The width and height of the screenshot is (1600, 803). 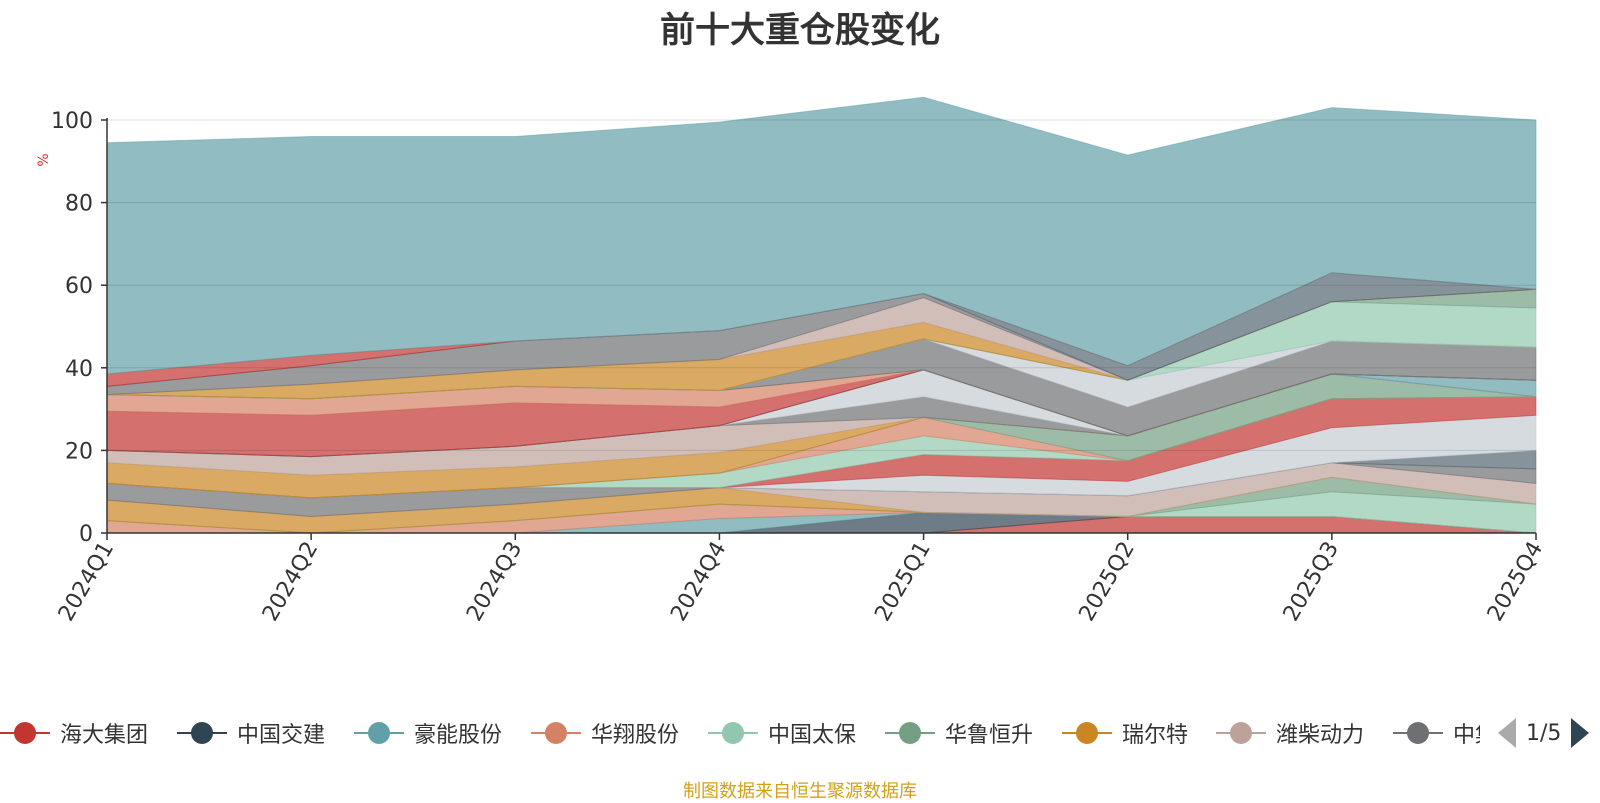 I want to click on x-tick-label-2024Q2: 2024Q2, so click(x=290, y=582).